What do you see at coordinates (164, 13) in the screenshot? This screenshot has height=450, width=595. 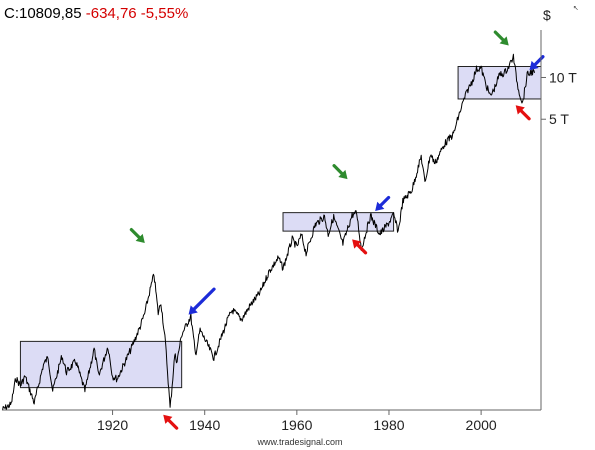 I see `quote-change-percent: -5,55%` at bounding box center [164, 13].